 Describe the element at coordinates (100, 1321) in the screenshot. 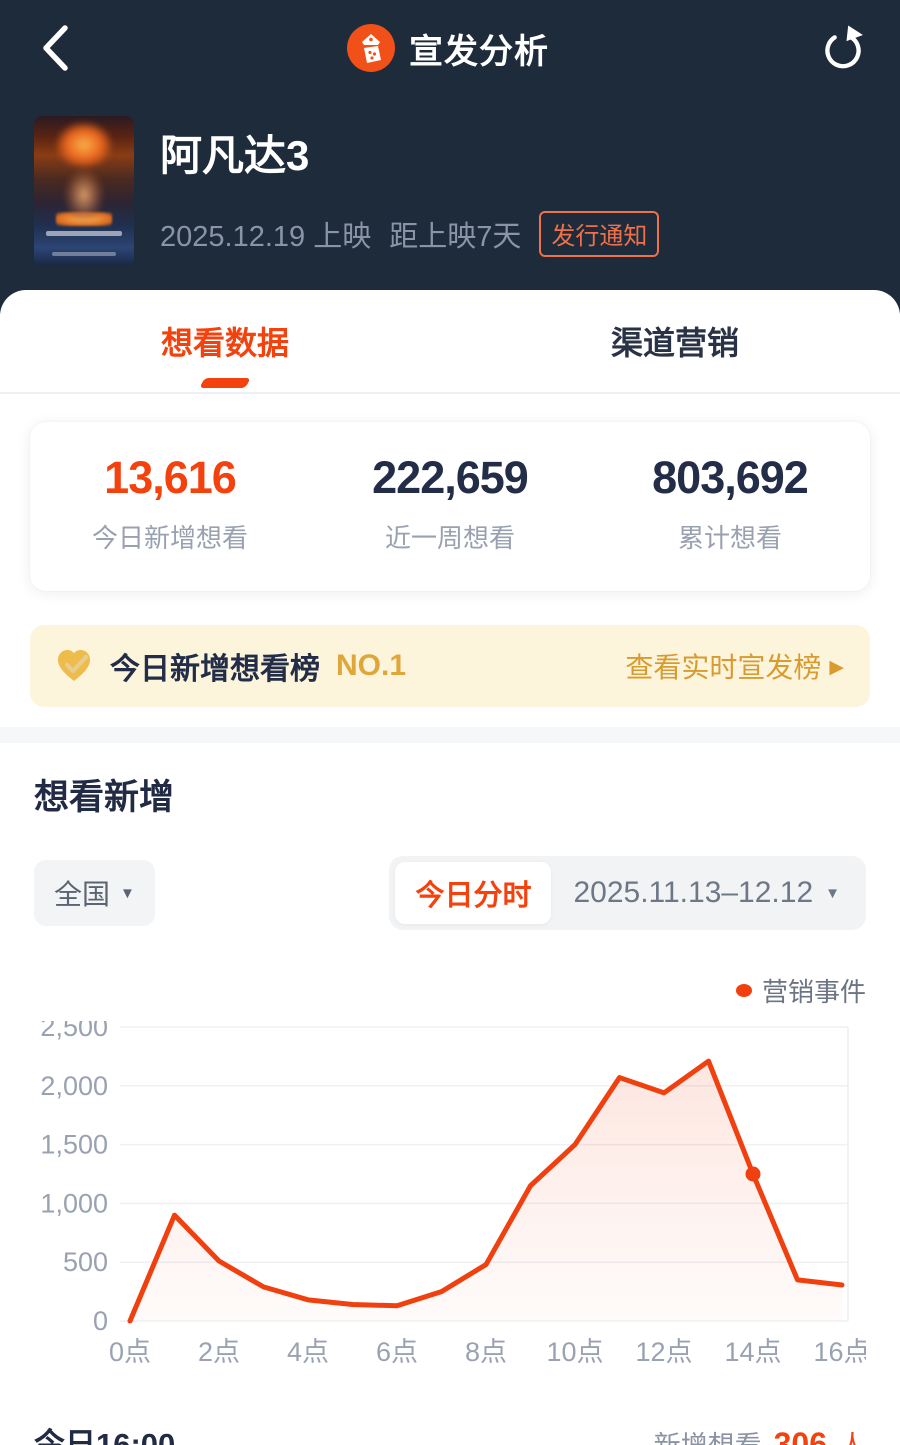

I see `svg-text: 0` at that location.